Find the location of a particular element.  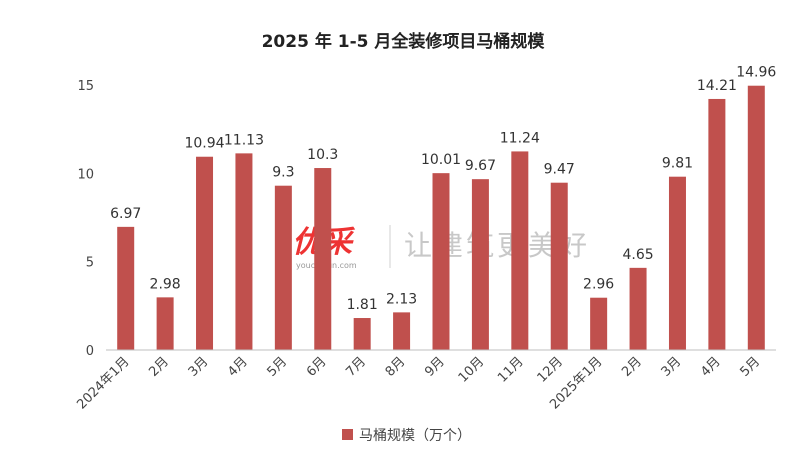

x-tick-label: 10月 is located at coordinates (471, 369).